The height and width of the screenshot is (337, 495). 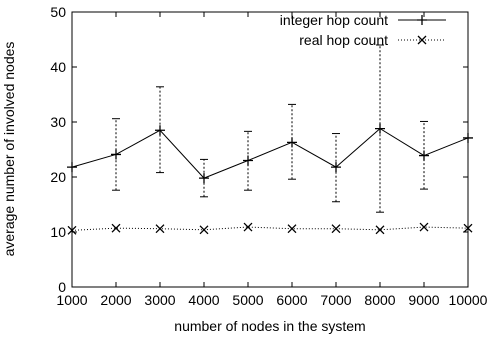 What do you see at coordinates (9, 149) in the screenshot?
I see `y-axis-label: average number of involved nodes` at bounding box center [9, 149].